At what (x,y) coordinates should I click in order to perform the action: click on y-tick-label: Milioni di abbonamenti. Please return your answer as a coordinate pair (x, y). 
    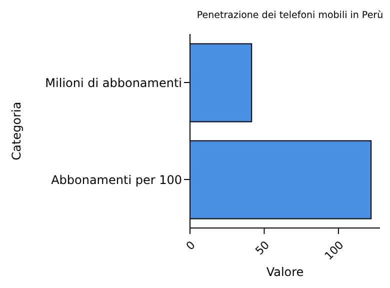
    Looking at the image, I should click on (113, 83).